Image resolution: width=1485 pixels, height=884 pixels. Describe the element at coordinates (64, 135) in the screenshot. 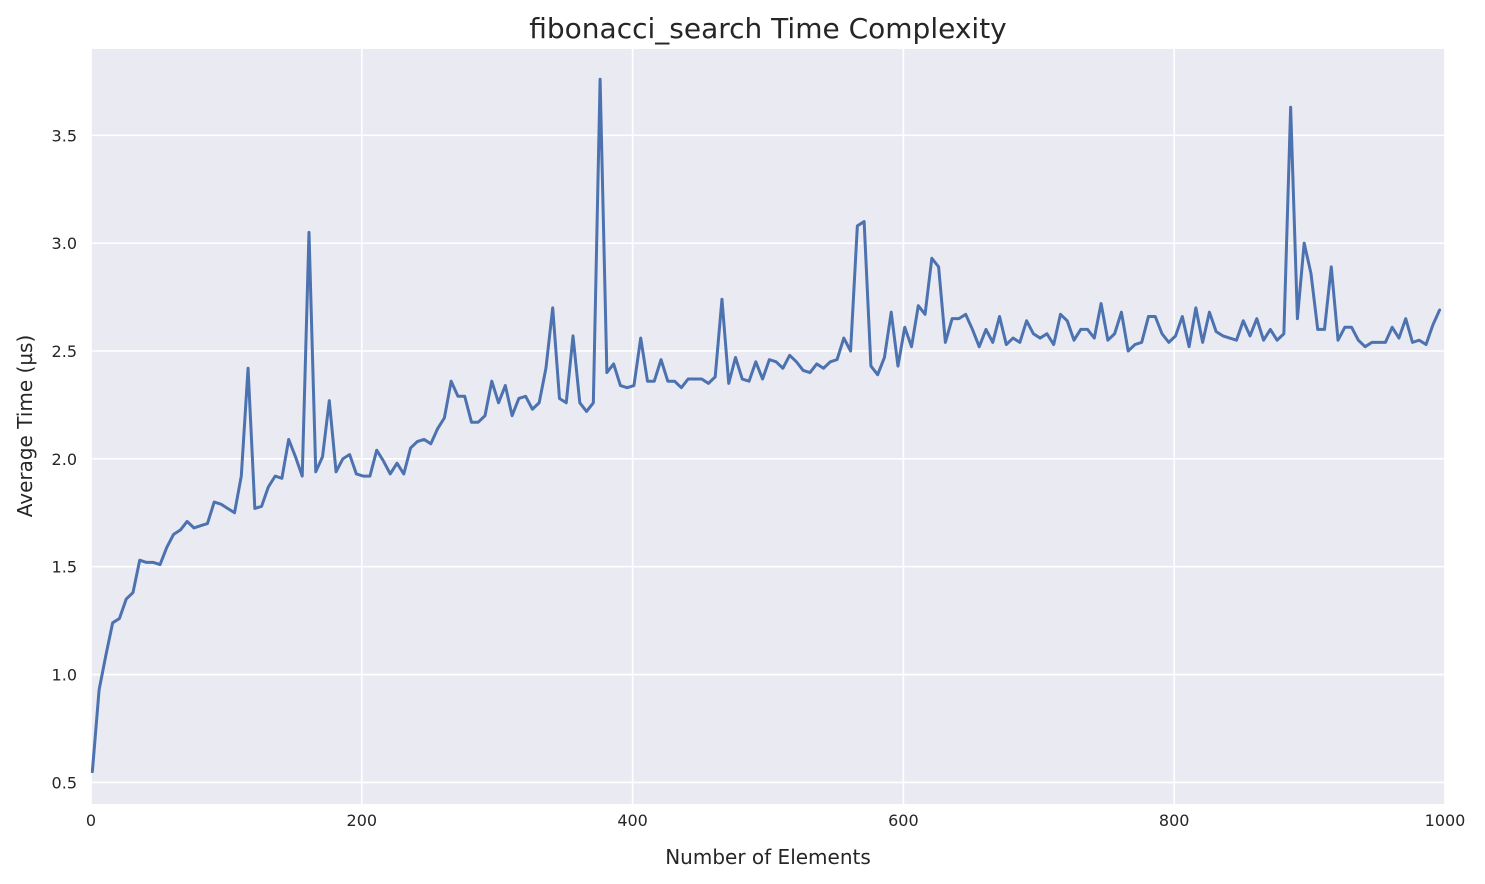

I see `y-tick-label: 3.5` at that location.